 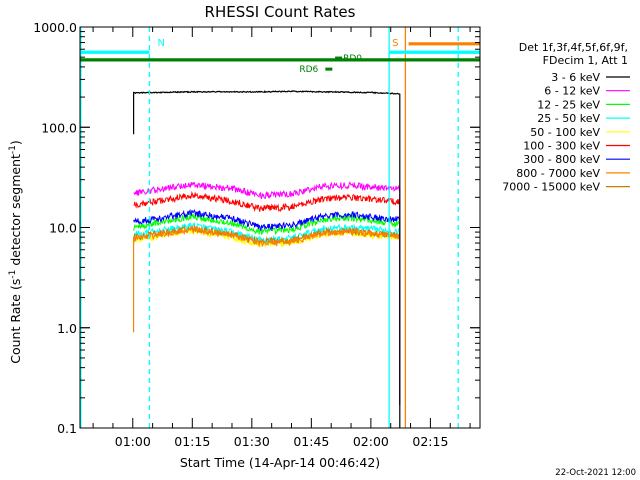 What do you see at coordinates (13, 274) in the screenshot?
I see `y-axis-label-sup: -1` at bounding box center [13, 274].